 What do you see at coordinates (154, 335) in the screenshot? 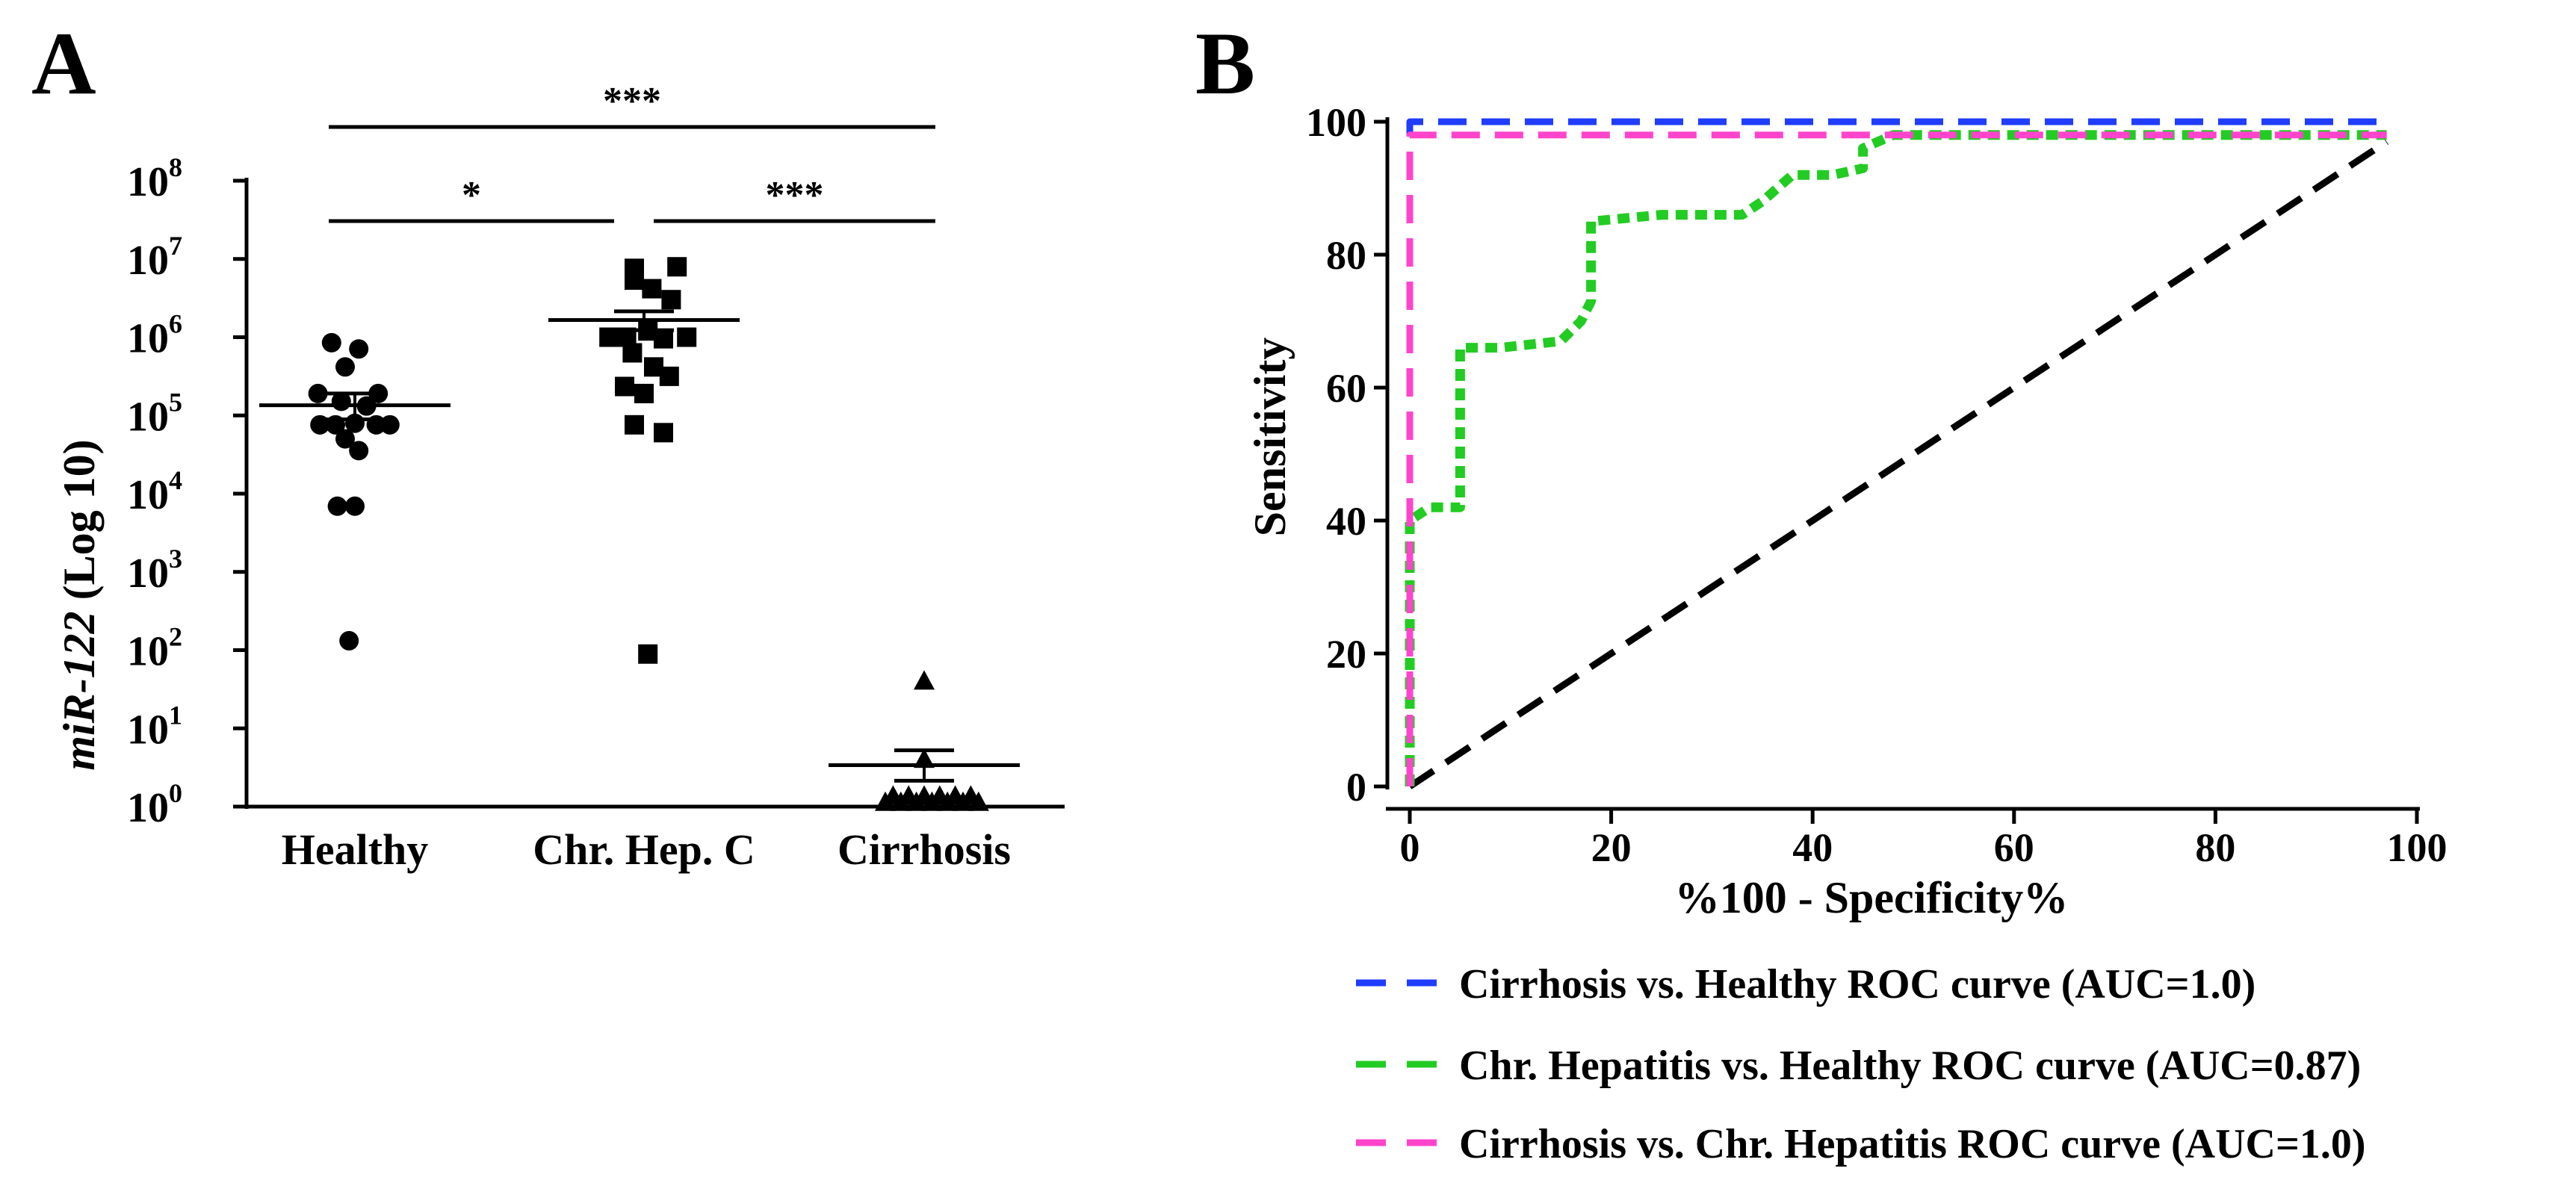
I see `y-tick-label: 10⁶` at bounding box center [154, 335].